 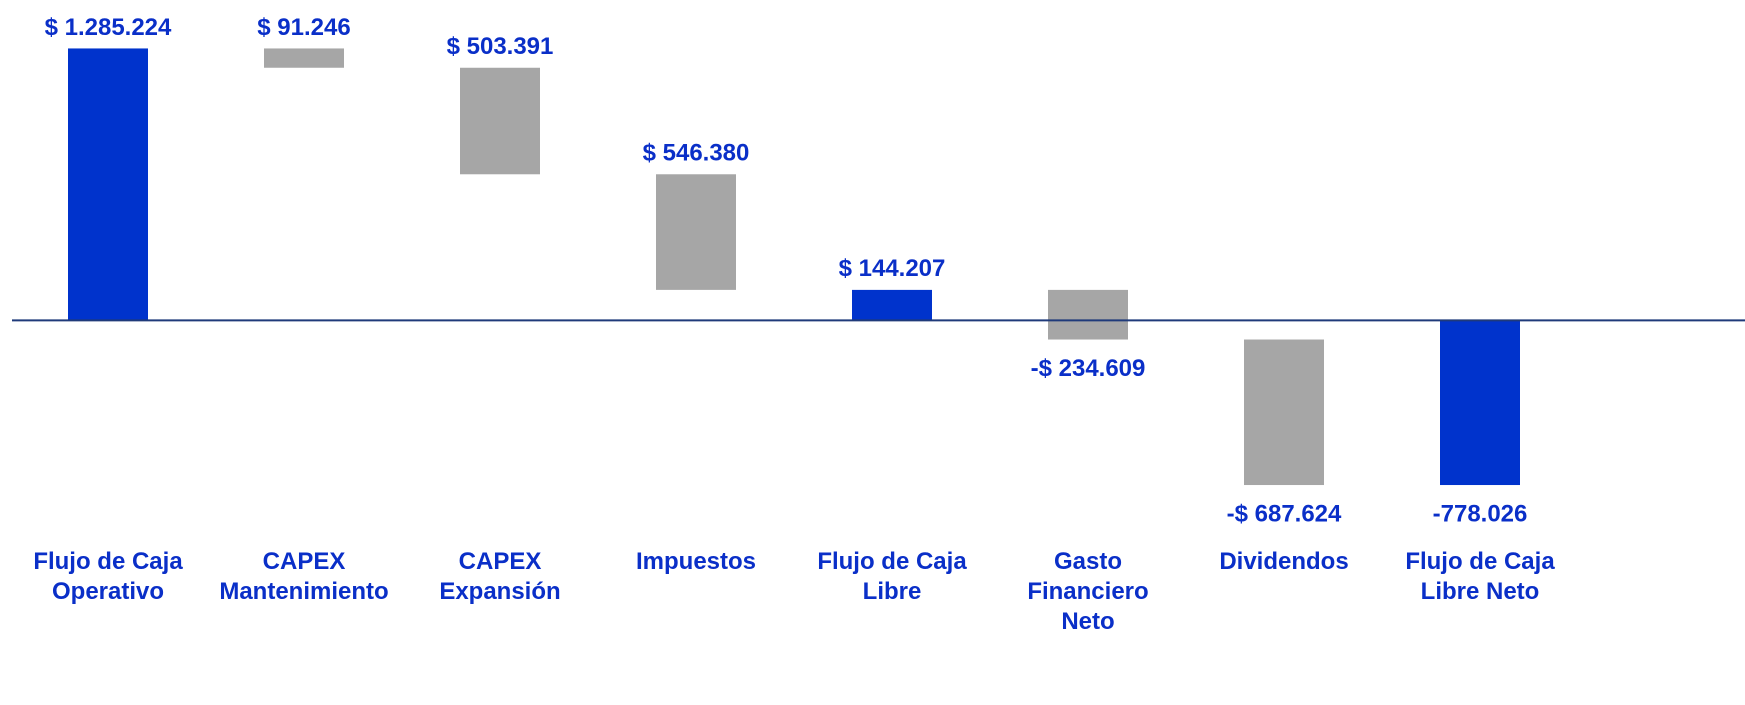 What do you see at coordinates (108, 27) in the screenshot?
I see `data-label: $ 1.285.224` at bounding box center [108, 27].